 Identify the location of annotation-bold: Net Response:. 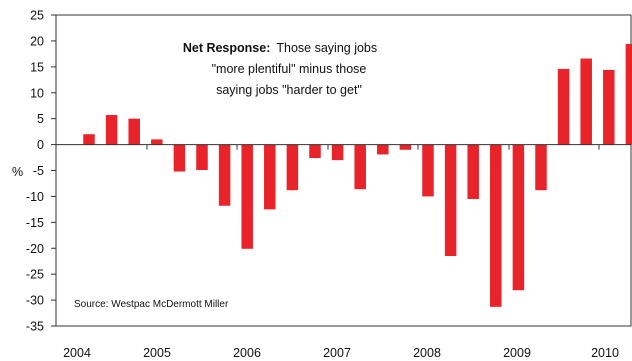
(227, 48).